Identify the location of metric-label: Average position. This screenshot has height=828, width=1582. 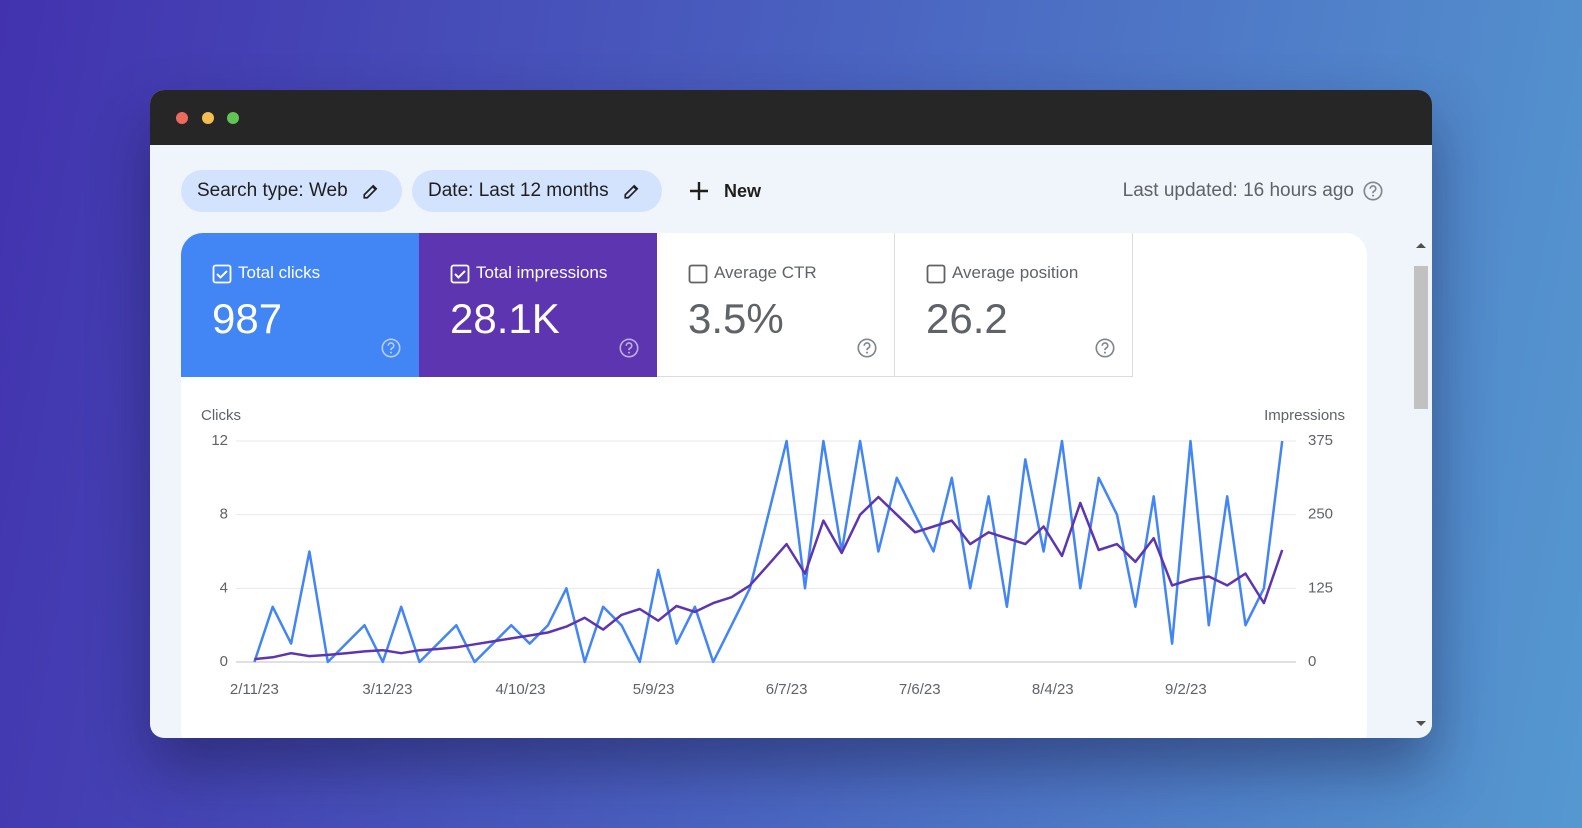
(1015, 272).